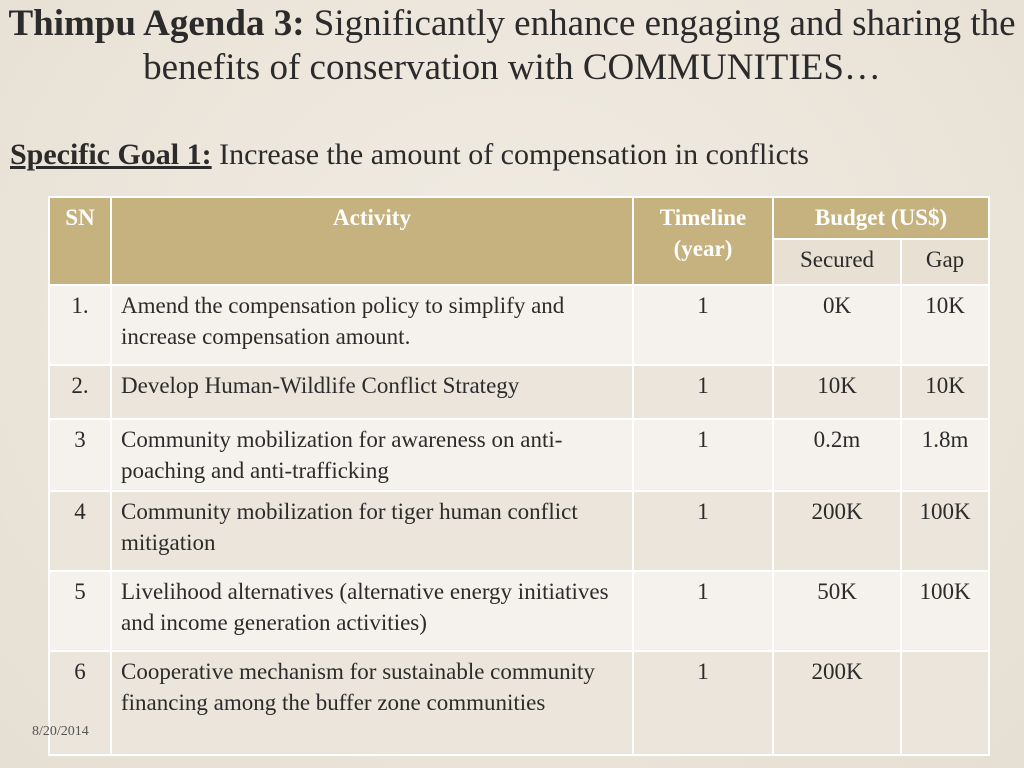  I want to click on cell-gap, so click(945, 703).